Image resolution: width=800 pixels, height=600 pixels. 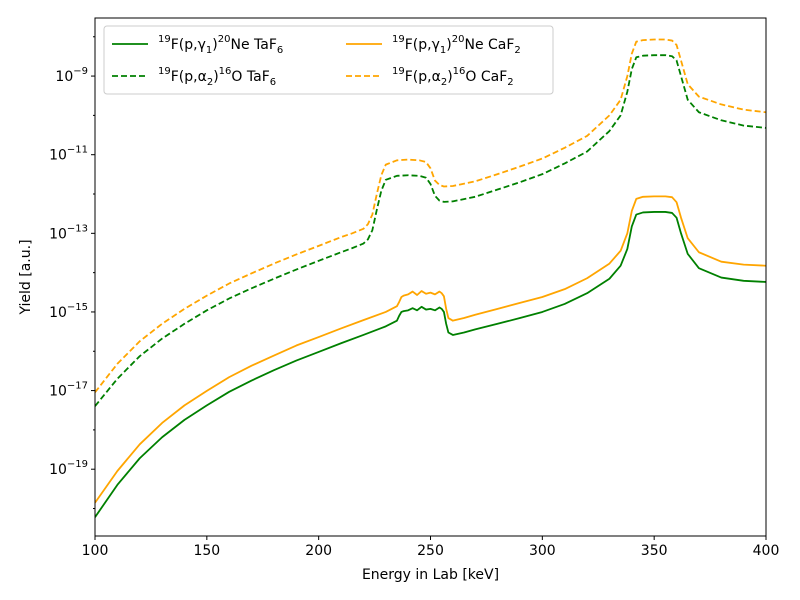 What do you see at coordinates (253, 45) in the screenshot?
I see `legend-target-text: Ne TaF` at bounding box center [253, 45].